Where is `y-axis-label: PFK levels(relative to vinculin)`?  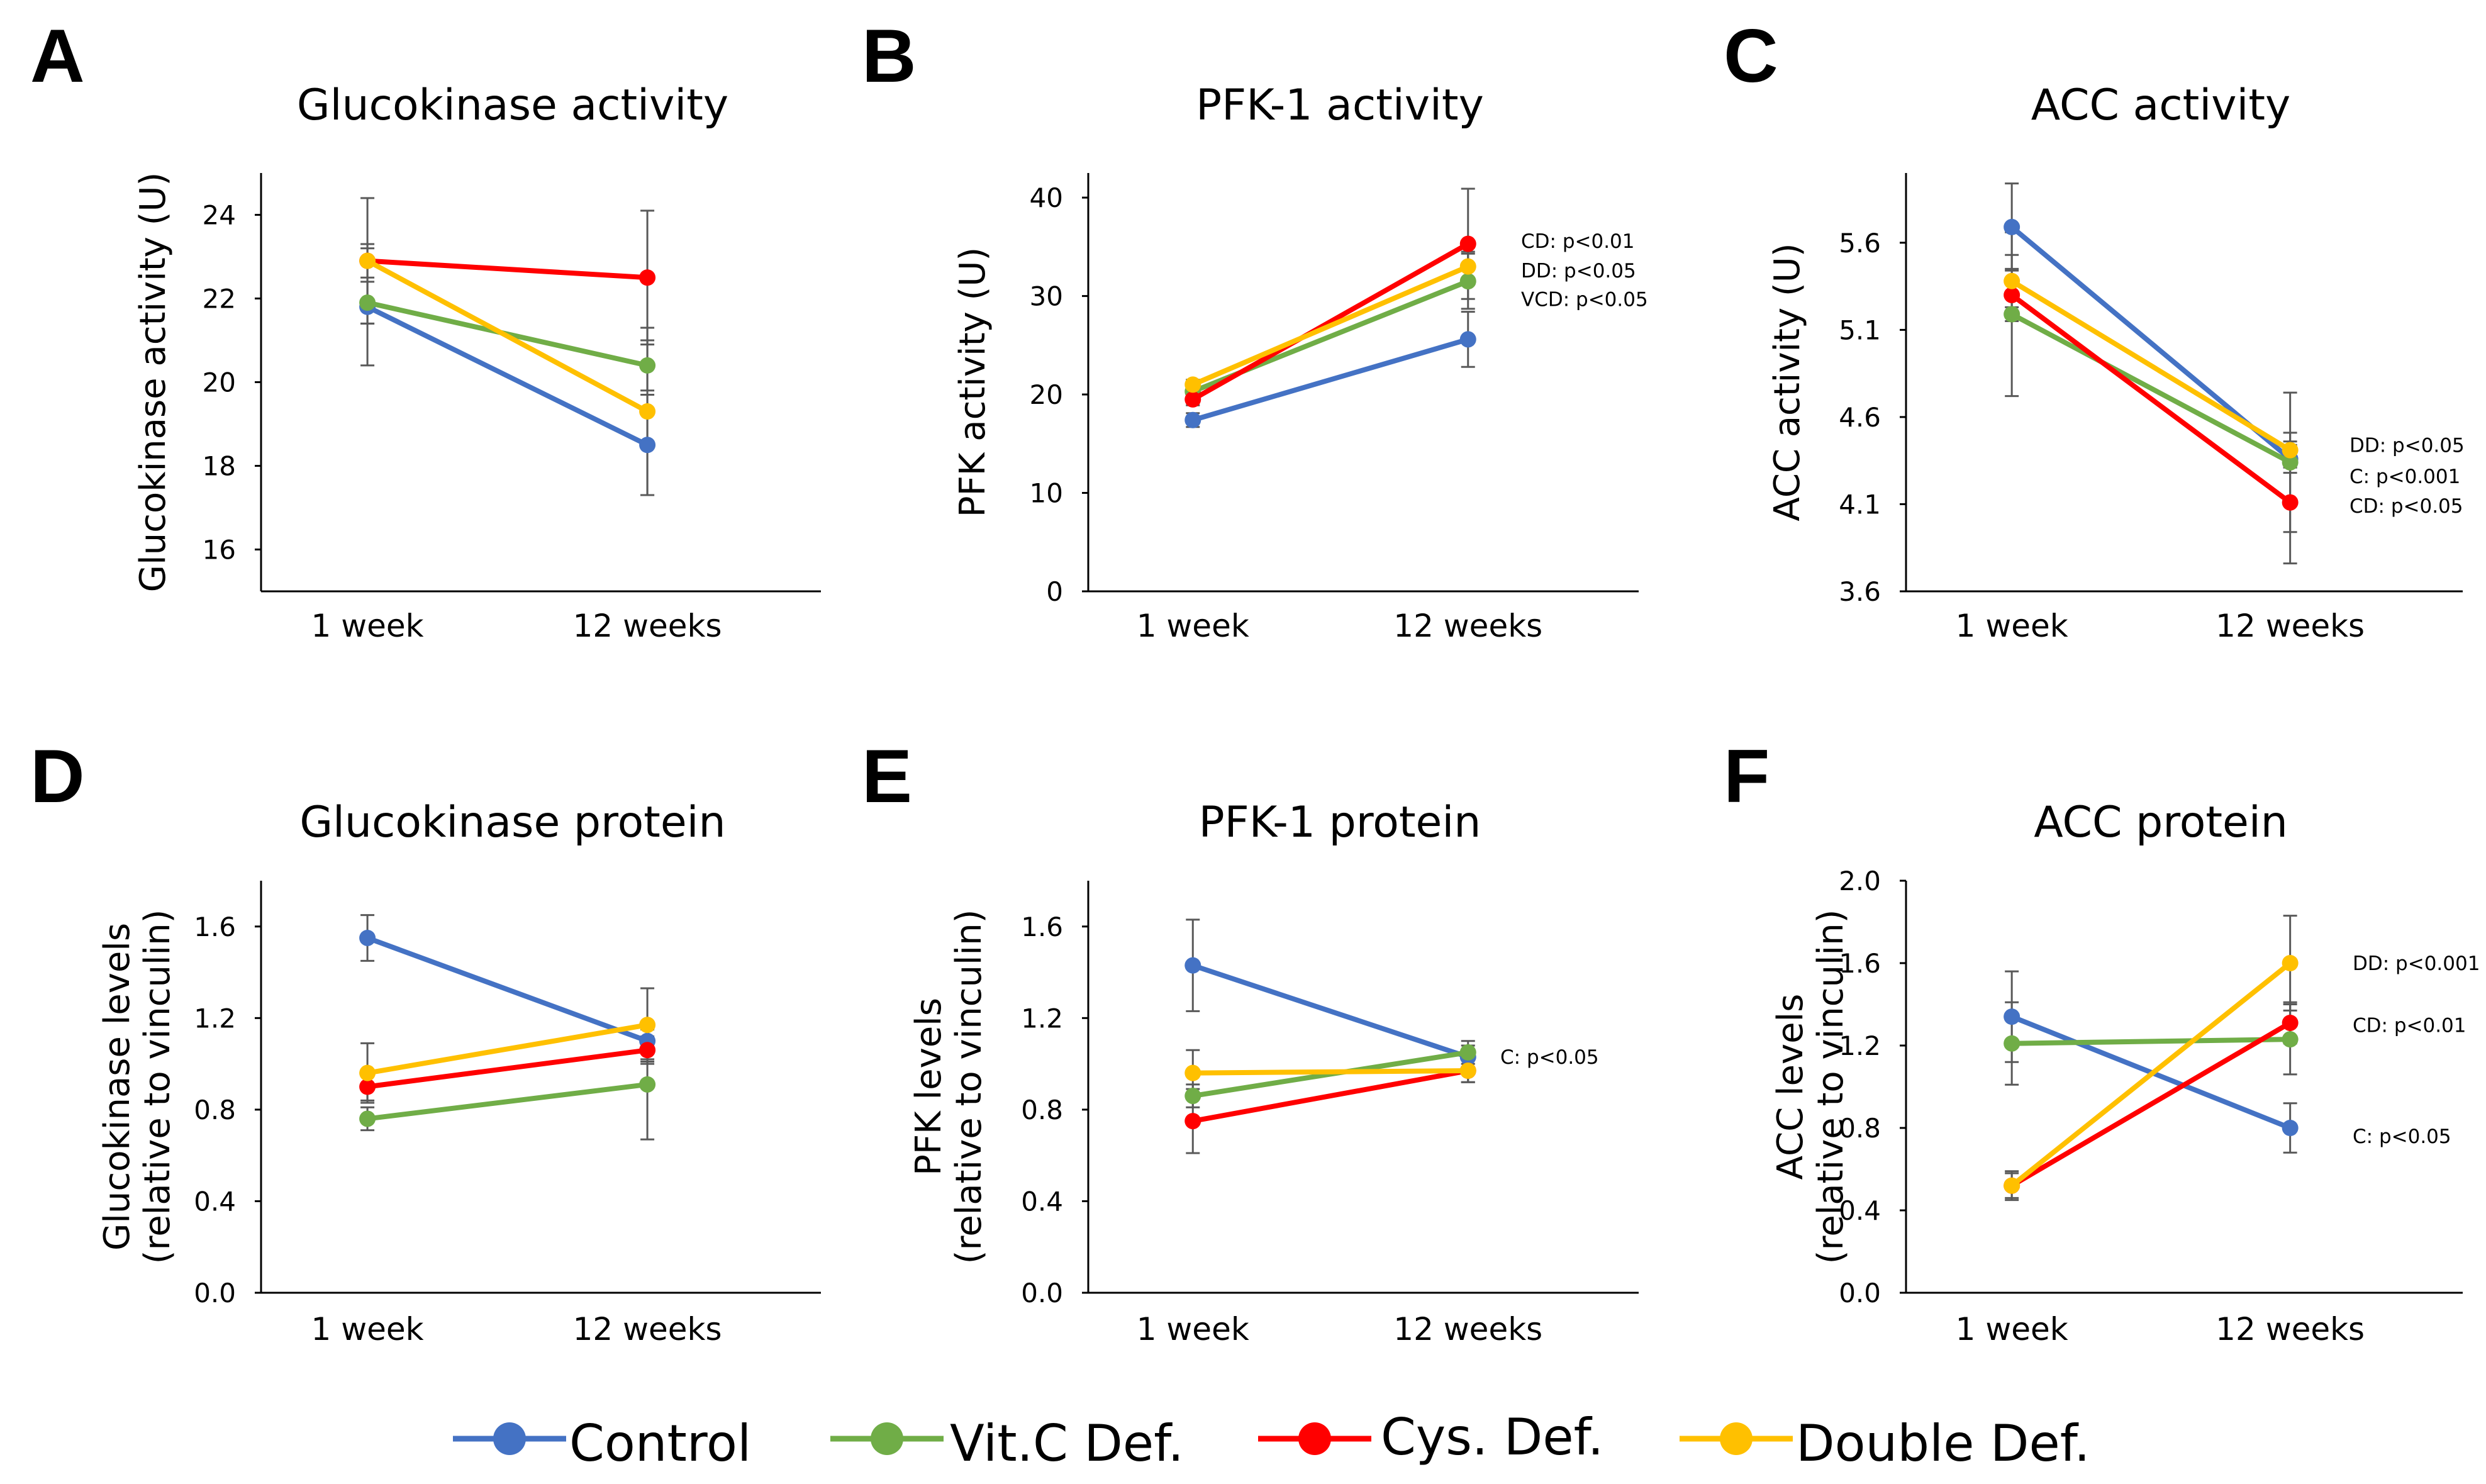 y-axis-label: PFK levels(relative to vinculin) is located at coordinates (949, 1087).